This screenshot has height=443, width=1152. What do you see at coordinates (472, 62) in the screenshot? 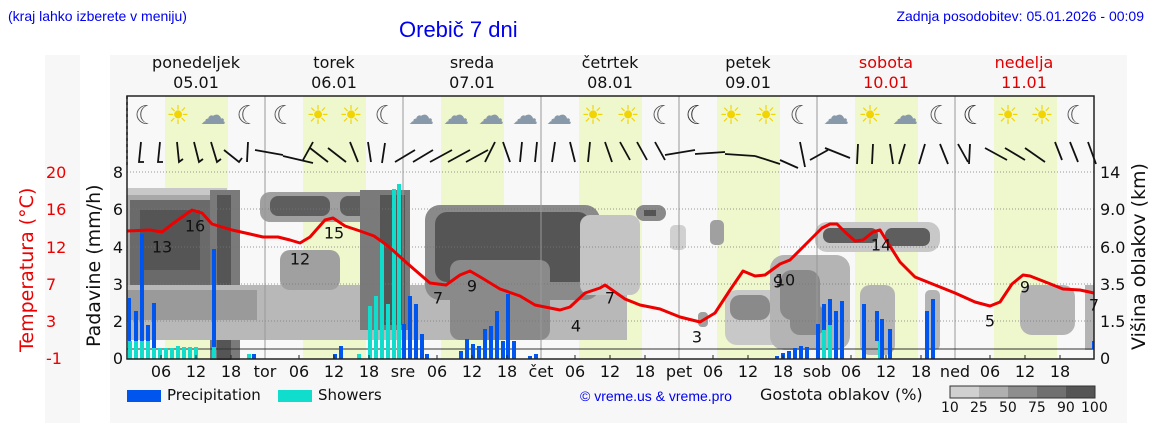
I see `day-name: sreda` at bounding box center [472, 62].